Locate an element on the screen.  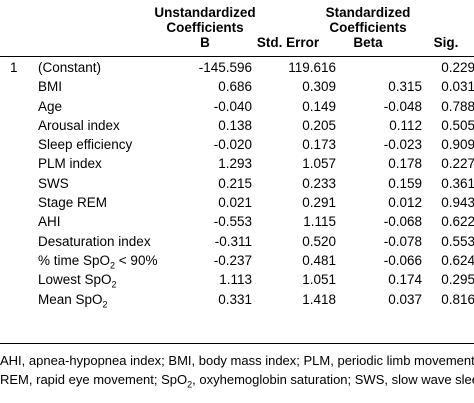
std-error-value: 0.233 is located at coordinates (319, 183).